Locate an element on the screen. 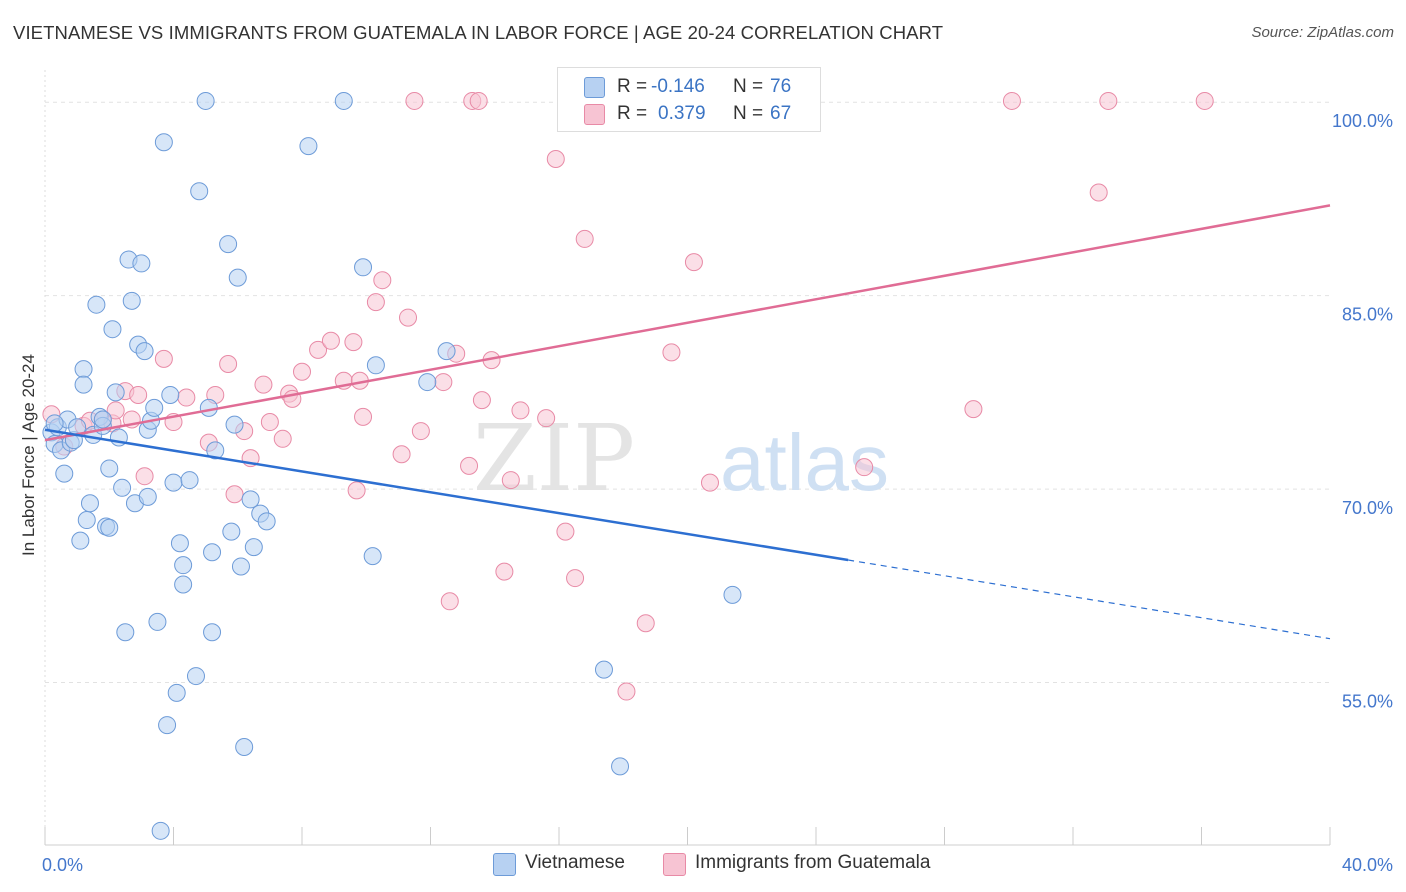 This screenshot has height=892, width=1406. legend-swatch-pink is located at coordinates (674, 864).